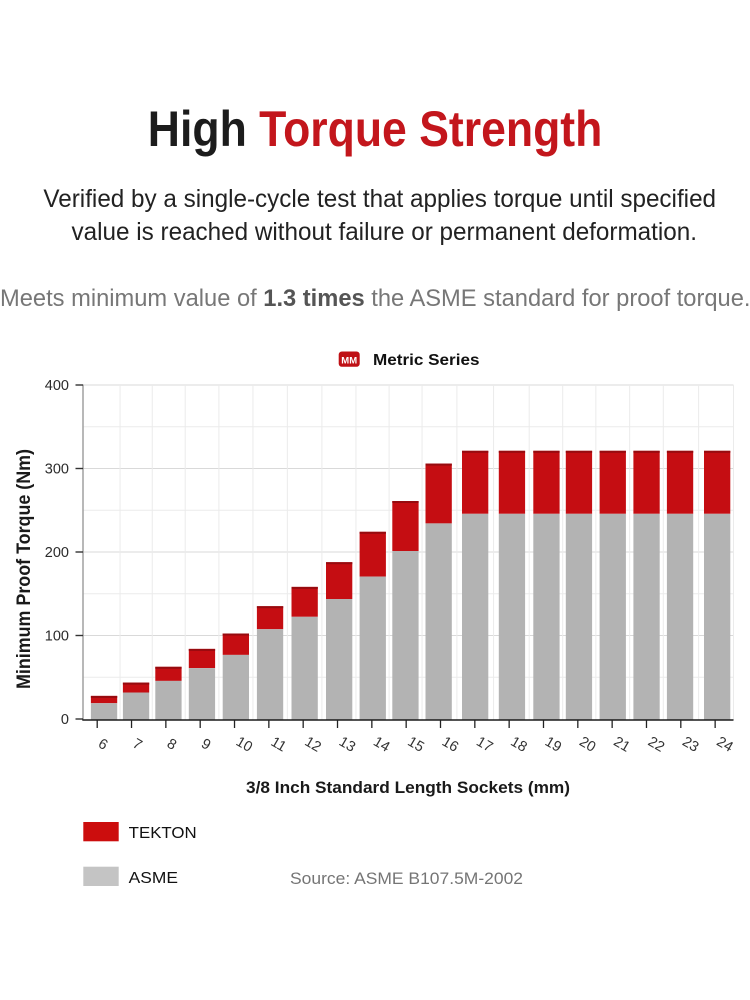  What do you see at coordinates (347, 745) in the screenshot?
I see `svg-text: 13` at bounding box center [347, 745].